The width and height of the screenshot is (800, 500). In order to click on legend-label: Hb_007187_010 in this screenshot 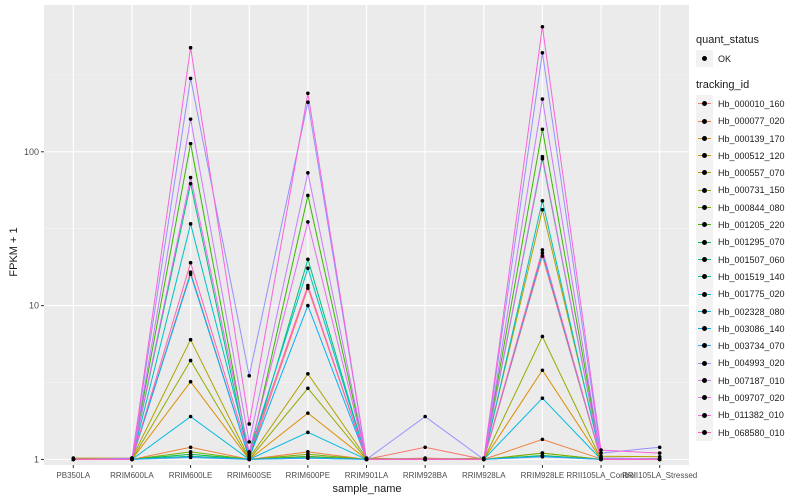, I will do `click(751, 380)`.